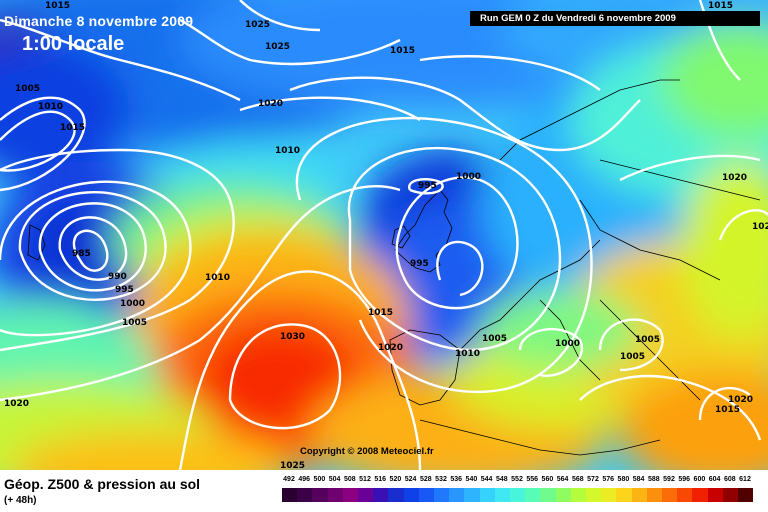 The height and width of the screenshot is (512, 768). Describe the element at coordinates (319, 479) in the screenshot. I see `legend-label: 500` at that location.